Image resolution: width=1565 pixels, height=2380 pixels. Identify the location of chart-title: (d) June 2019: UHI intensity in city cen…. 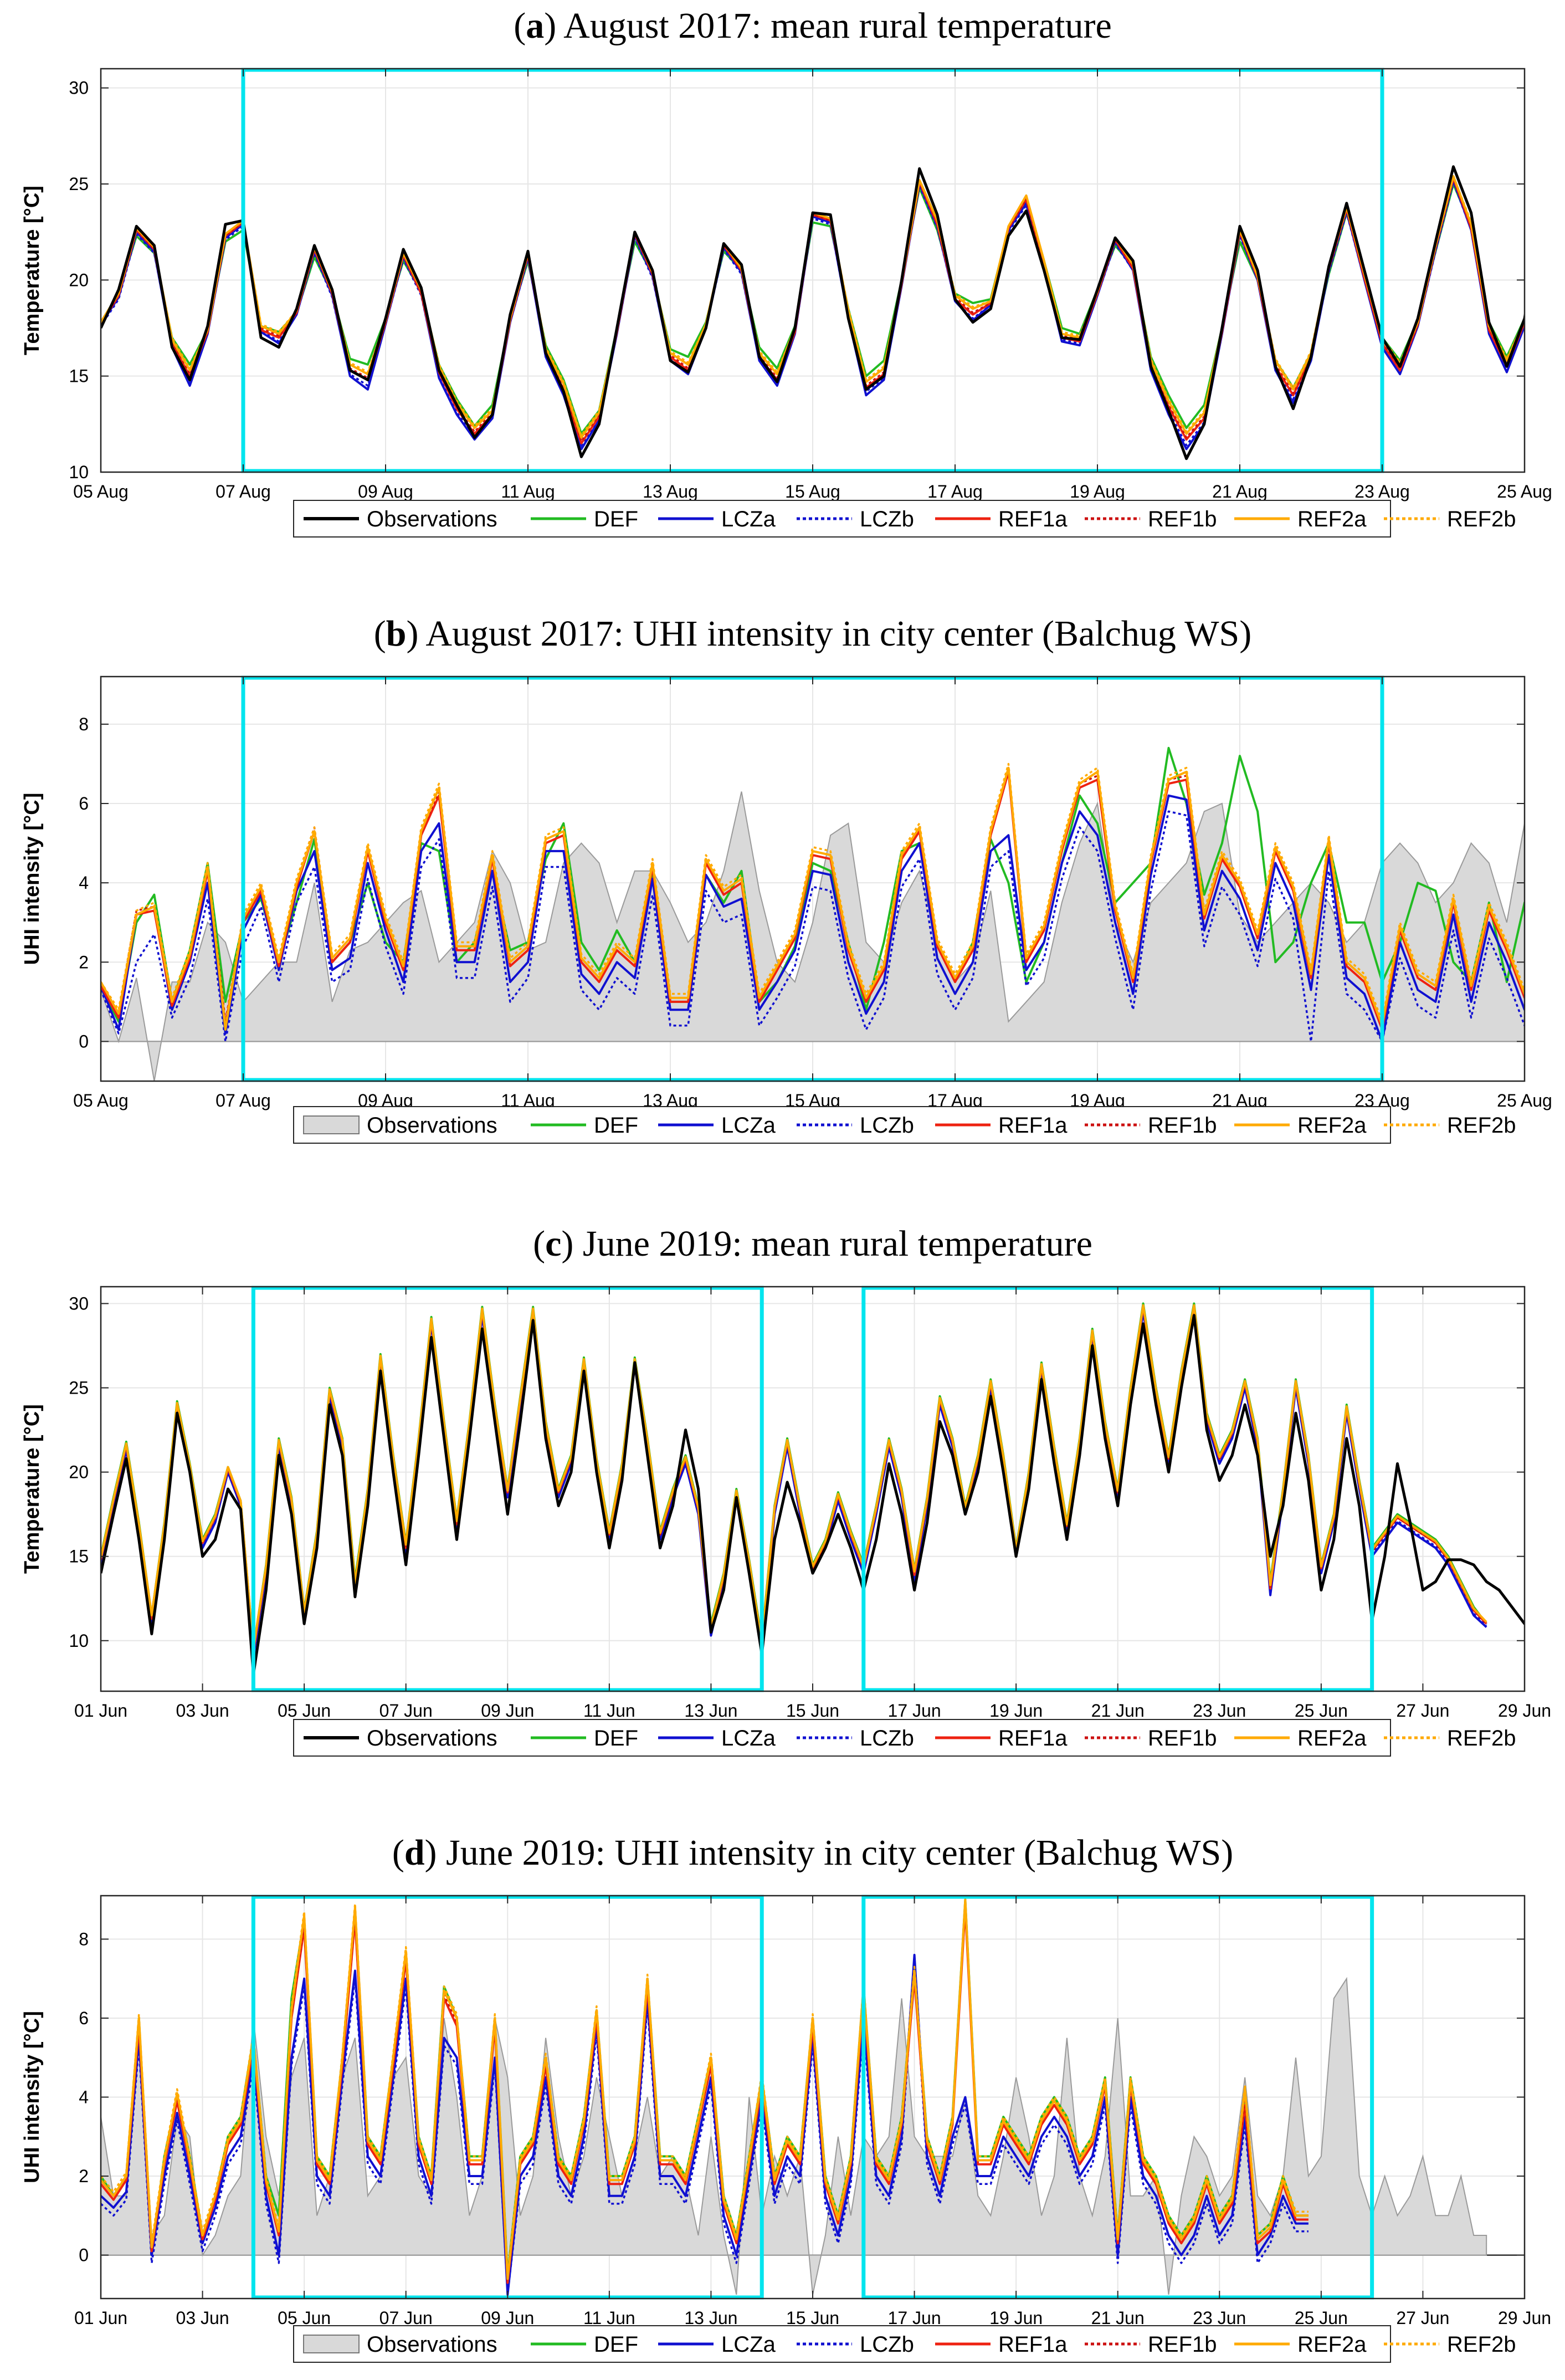
(812, 1853).